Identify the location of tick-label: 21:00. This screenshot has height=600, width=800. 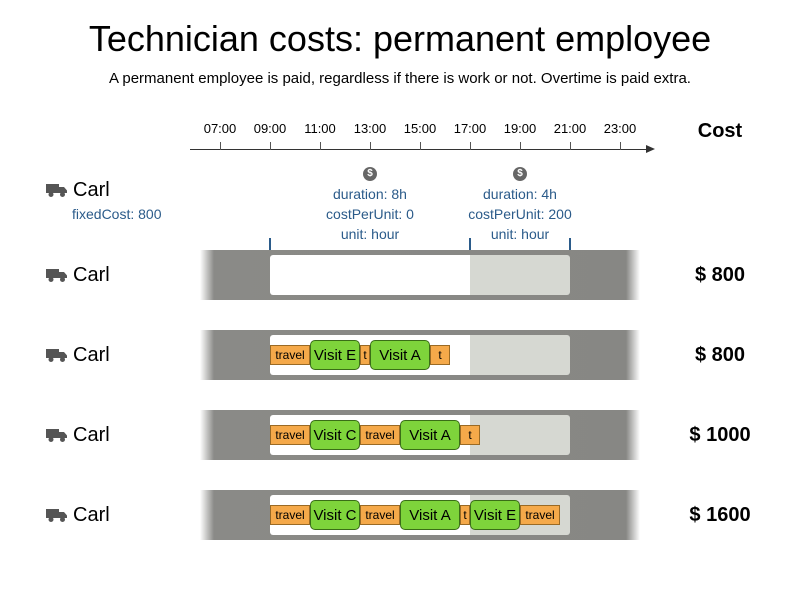
(570, 128).